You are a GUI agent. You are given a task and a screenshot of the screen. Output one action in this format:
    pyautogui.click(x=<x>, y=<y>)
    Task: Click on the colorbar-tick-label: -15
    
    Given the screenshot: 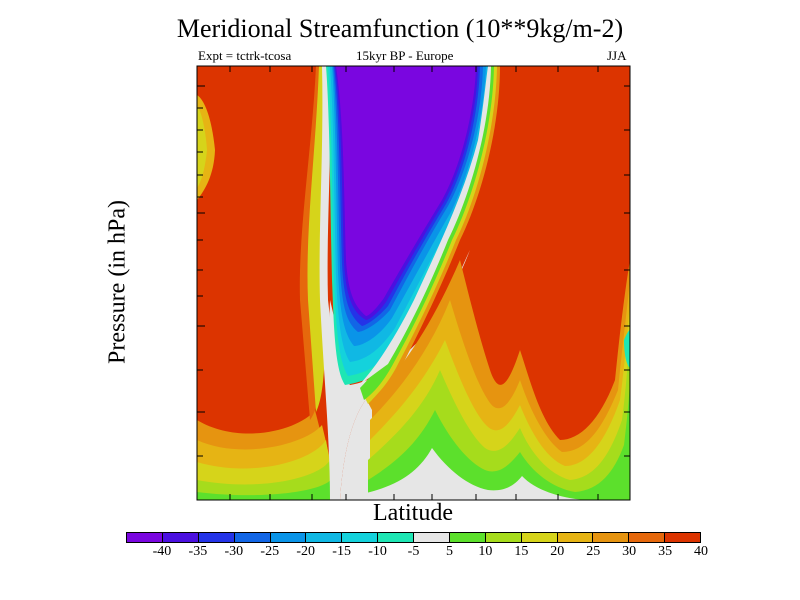 What is the action you would take?
    pyautogui.click(x=341, y=551)
    